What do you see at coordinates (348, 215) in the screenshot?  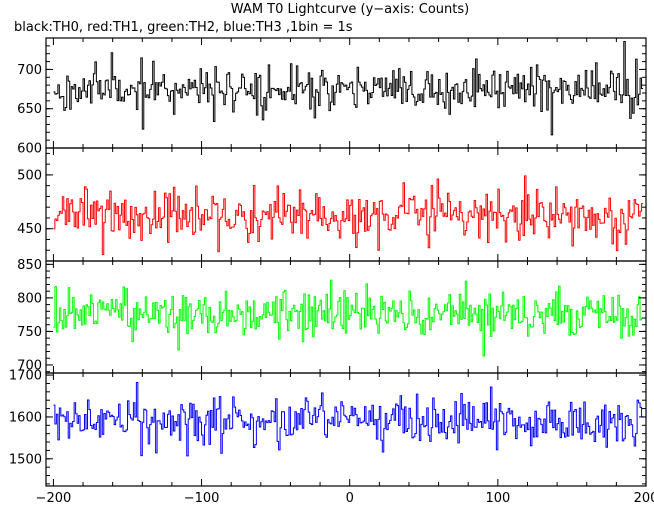 I see `series-line-th1` at bounding box center [348, 215].